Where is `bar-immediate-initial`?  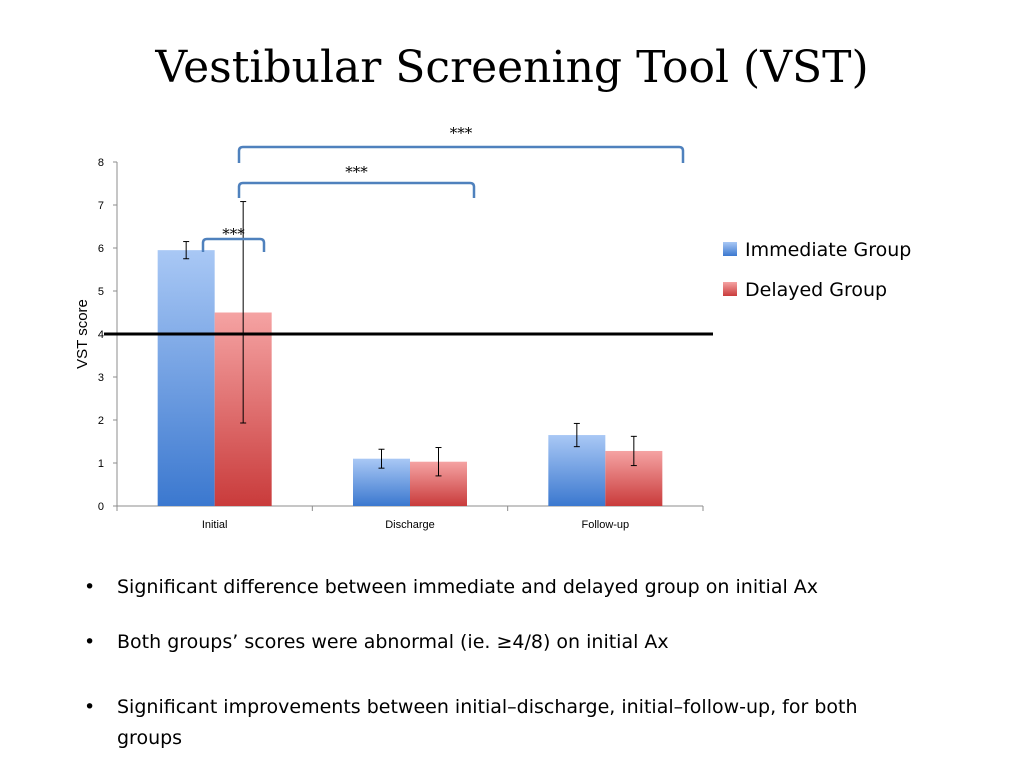
bar-immediate-initial is located at coordinates (186, 378).